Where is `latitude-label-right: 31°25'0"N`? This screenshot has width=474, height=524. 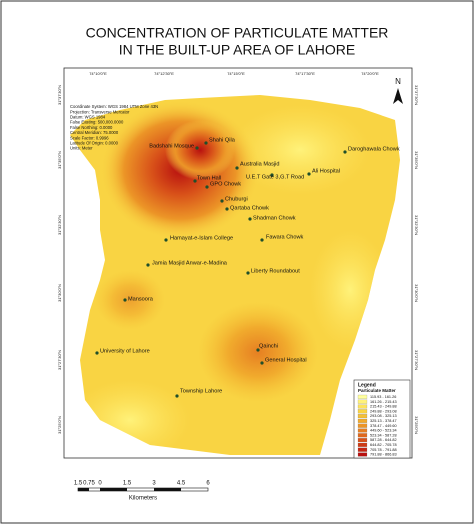 latitude-label-right: 31°25'0"N is located at coordinates (416, 425).